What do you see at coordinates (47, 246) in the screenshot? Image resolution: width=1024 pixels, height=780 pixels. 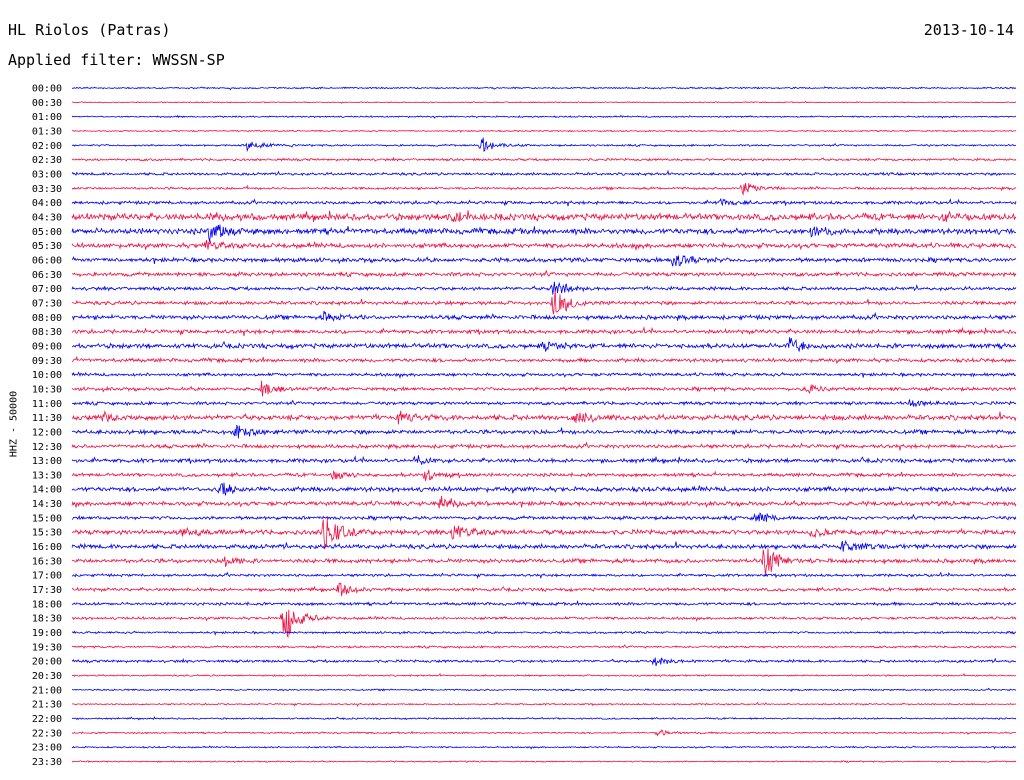 I see `time-tick-label: 05:30` at bounding box center [47, 246].